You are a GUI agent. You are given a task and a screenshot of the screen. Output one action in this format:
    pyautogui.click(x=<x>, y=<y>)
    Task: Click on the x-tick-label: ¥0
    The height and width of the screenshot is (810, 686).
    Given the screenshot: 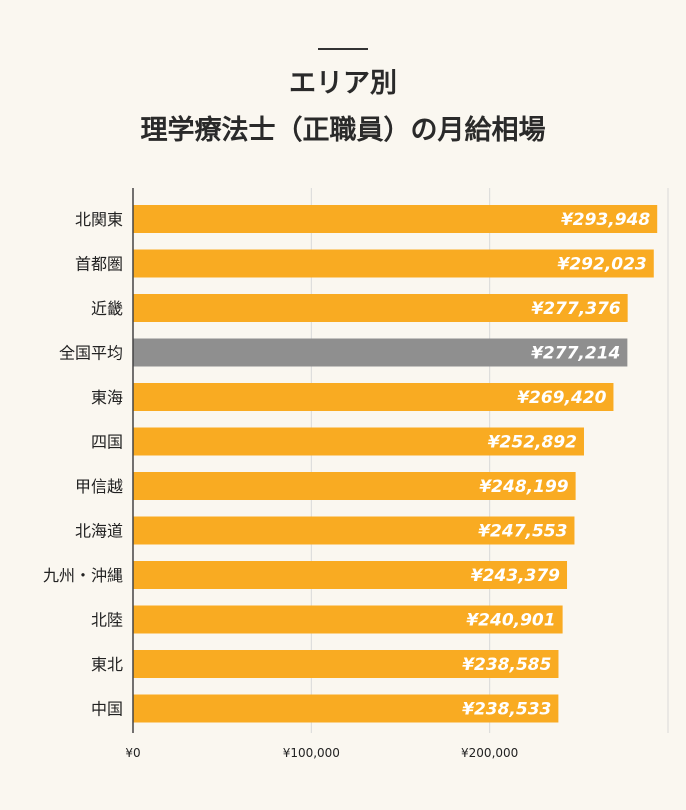 What is the action you would take?
    pyautogui.click(x=132, y=753)
    